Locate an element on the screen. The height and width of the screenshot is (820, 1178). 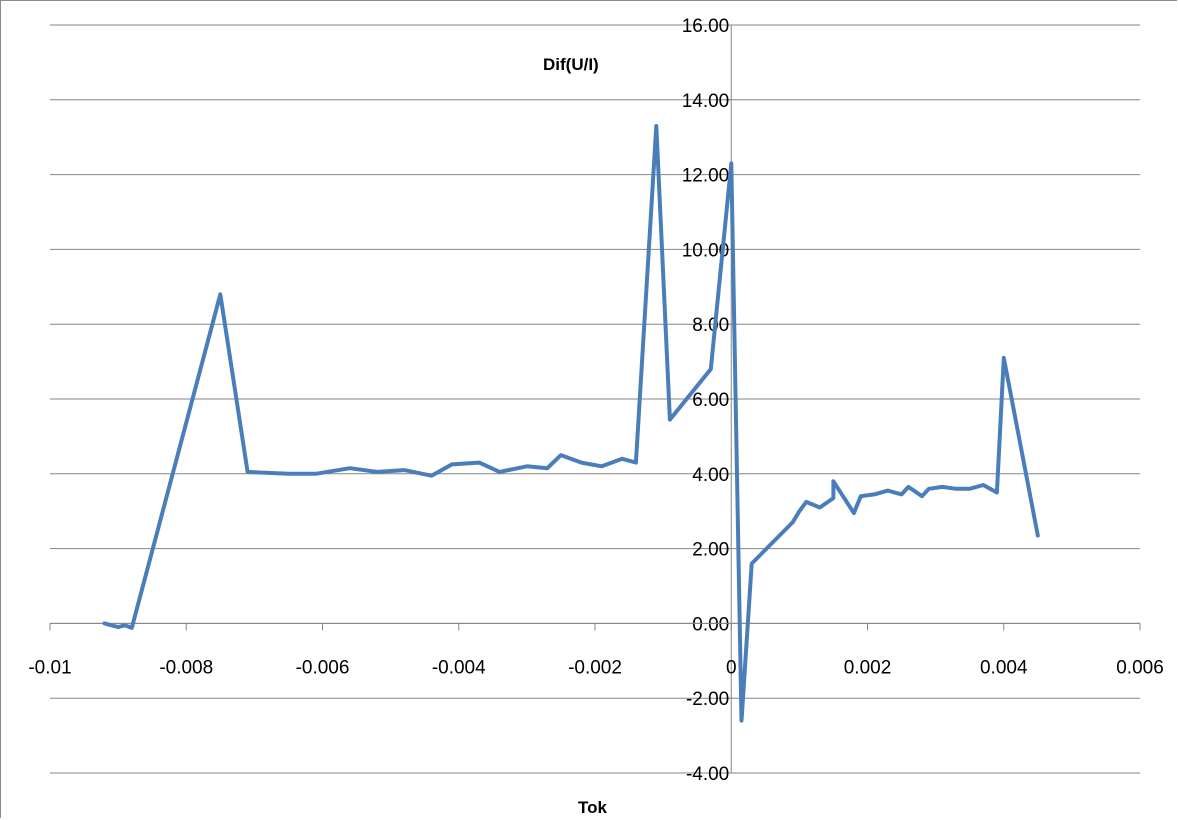
y-tick-label: -4.00 is located at coordinates (707, 774).